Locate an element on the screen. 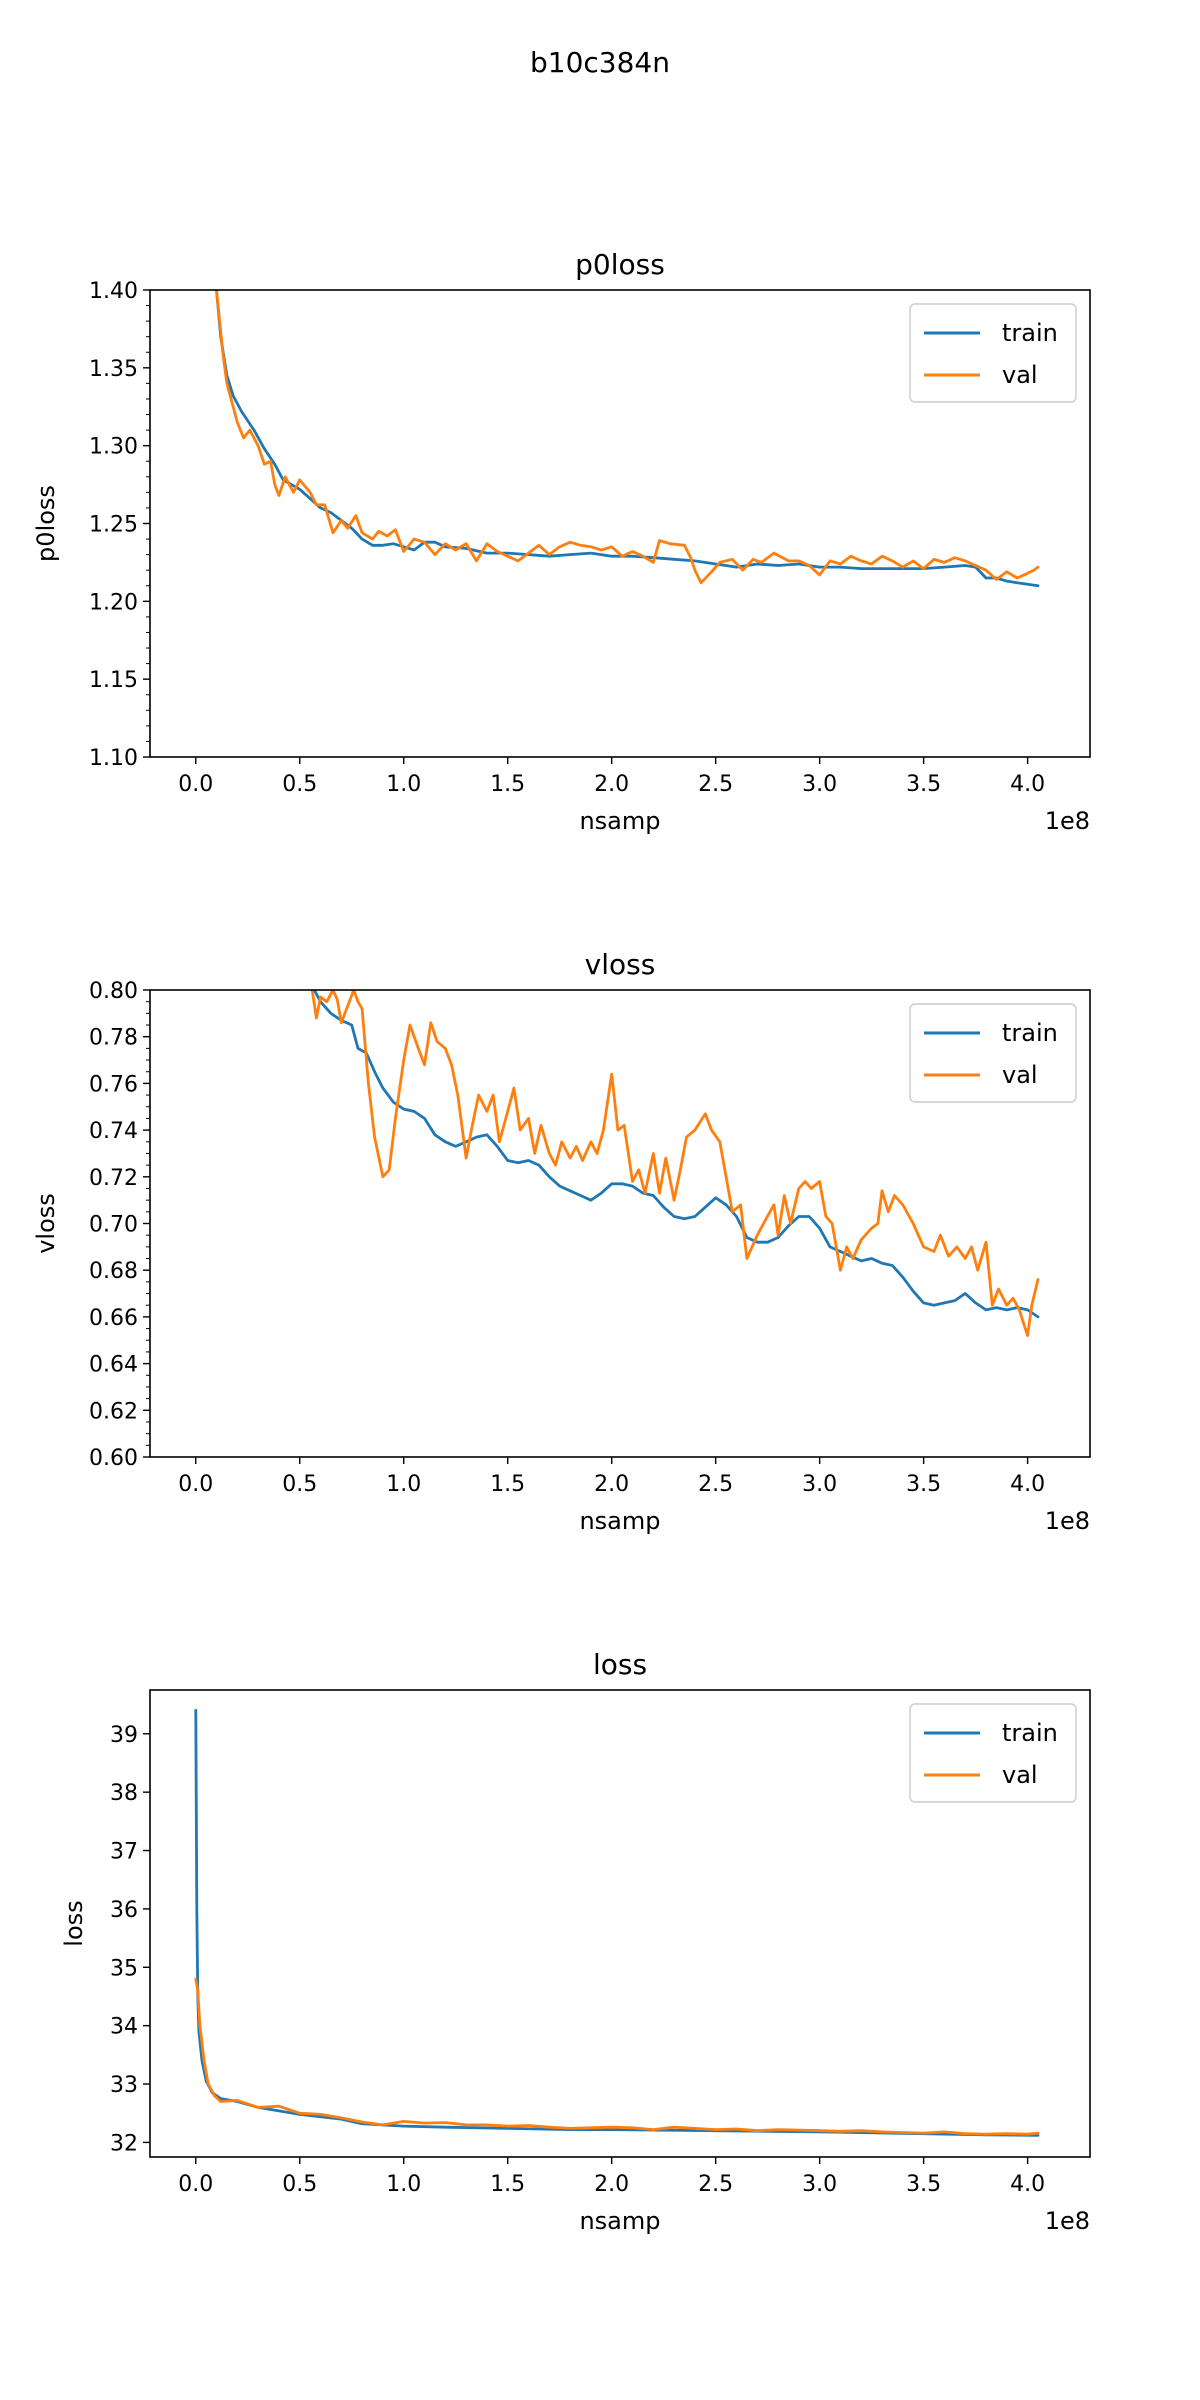 This screenshot has height=2400, width=1200. y-tick-label: 1.25 is located at coordinates (113, 525).